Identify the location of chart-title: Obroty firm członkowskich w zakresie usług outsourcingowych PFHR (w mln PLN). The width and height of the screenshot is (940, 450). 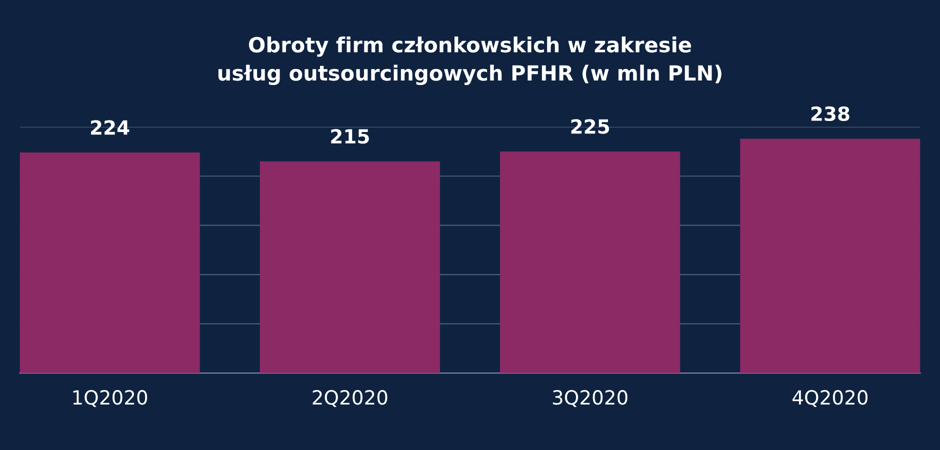
(470, 61).